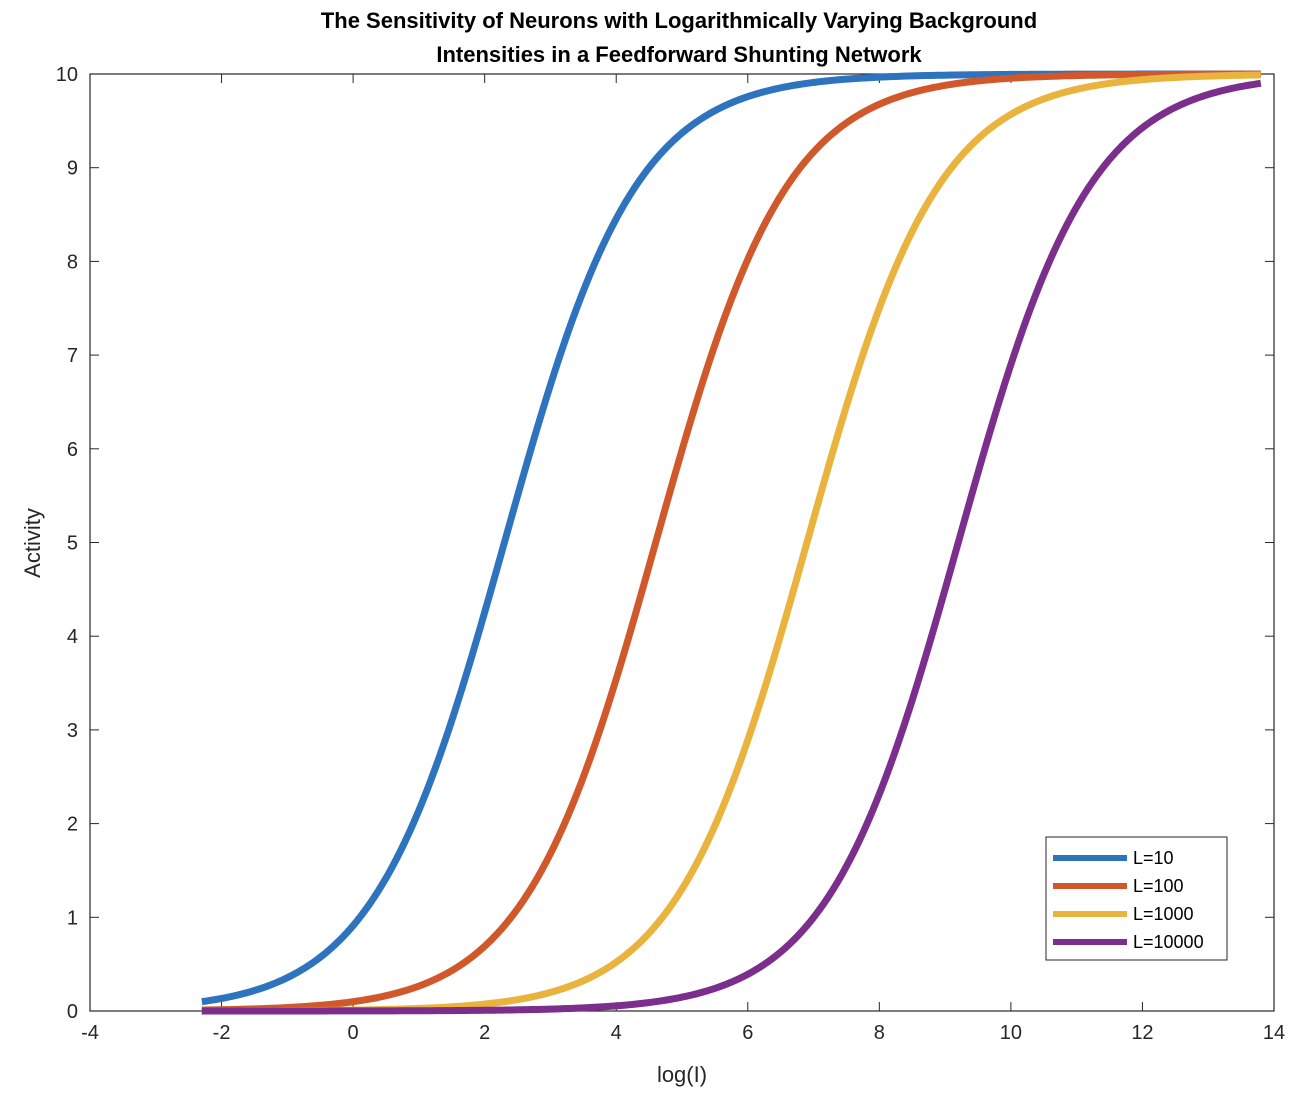 The image size is (1300, 1094). I want to click on legend: L=10 L=100 L=1000 L=10000, so click(1136, 898).